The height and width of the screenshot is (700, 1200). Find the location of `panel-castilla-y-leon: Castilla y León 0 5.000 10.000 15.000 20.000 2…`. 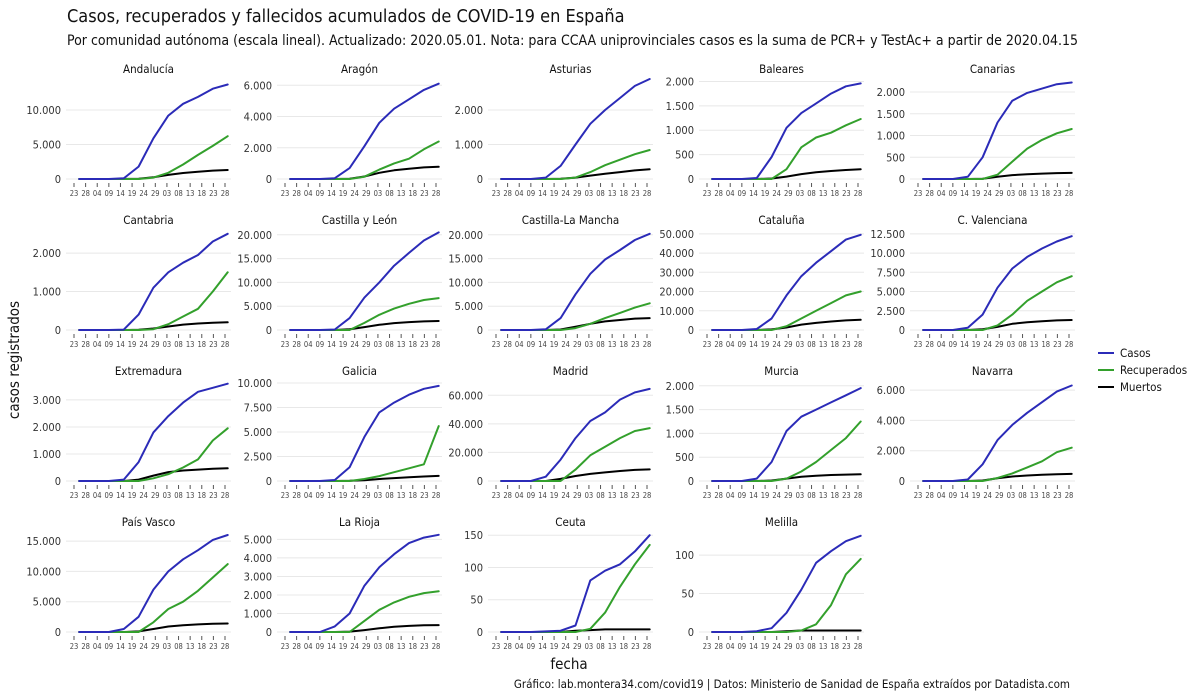

panel-castilla-y-leon: Castilla y León 0 5.000 10.000 15.000 20.000 2… is located at coordinates (339, 281).